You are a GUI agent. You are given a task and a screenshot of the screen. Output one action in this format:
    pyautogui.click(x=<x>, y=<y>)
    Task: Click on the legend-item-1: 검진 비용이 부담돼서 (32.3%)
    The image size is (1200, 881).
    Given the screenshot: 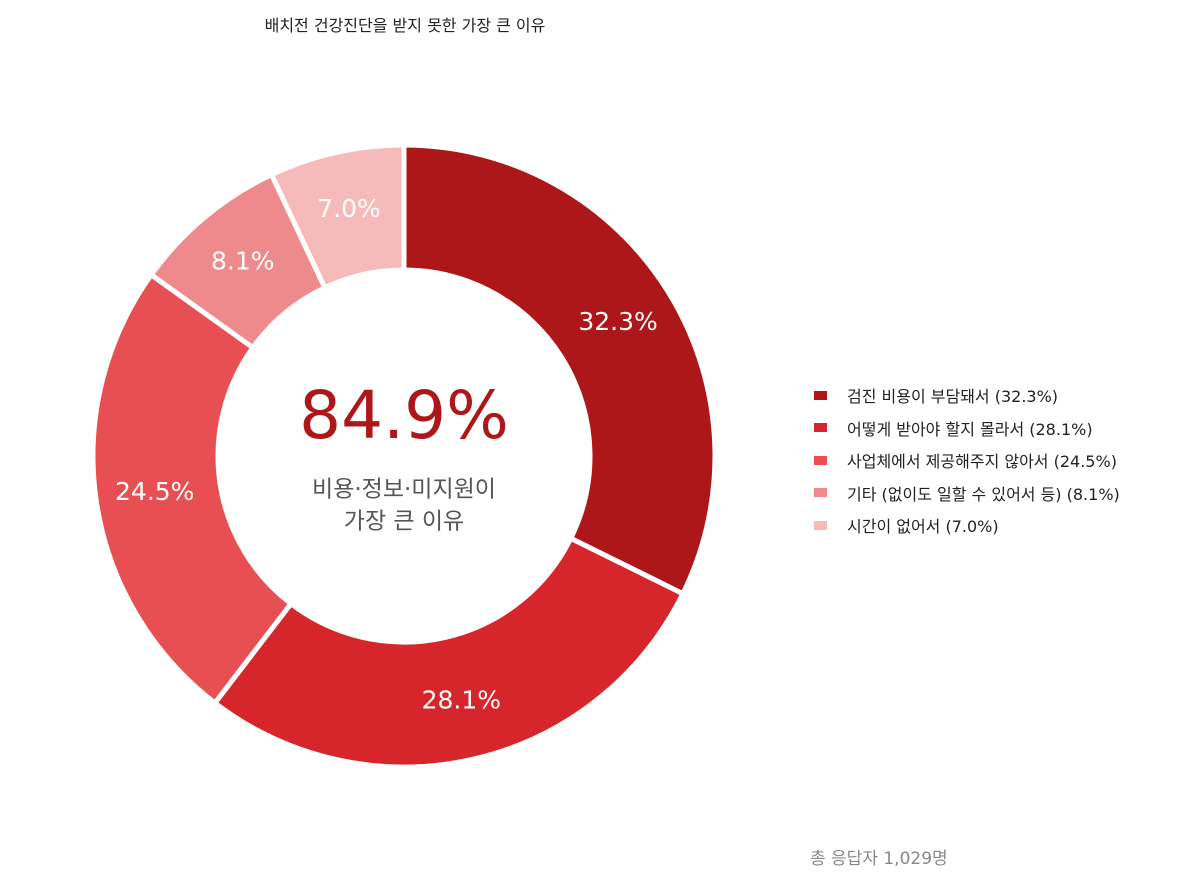 What is the action you would take?
    pyautogui.click(x=967, y=395)
    